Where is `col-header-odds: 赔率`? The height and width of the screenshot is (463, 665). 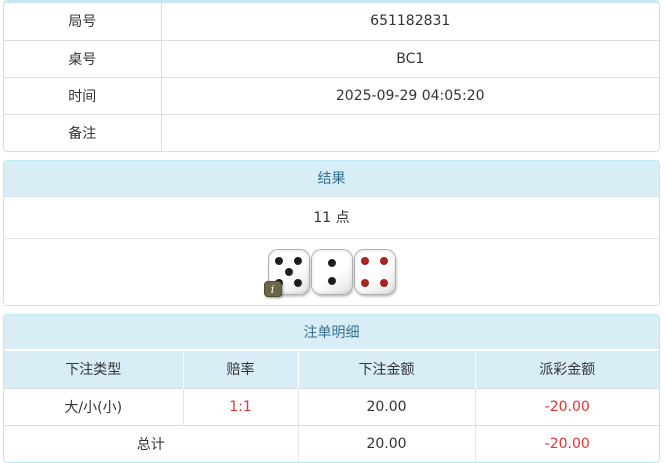 col-header-odds: 赔率 is located at coordinates (240, 369).